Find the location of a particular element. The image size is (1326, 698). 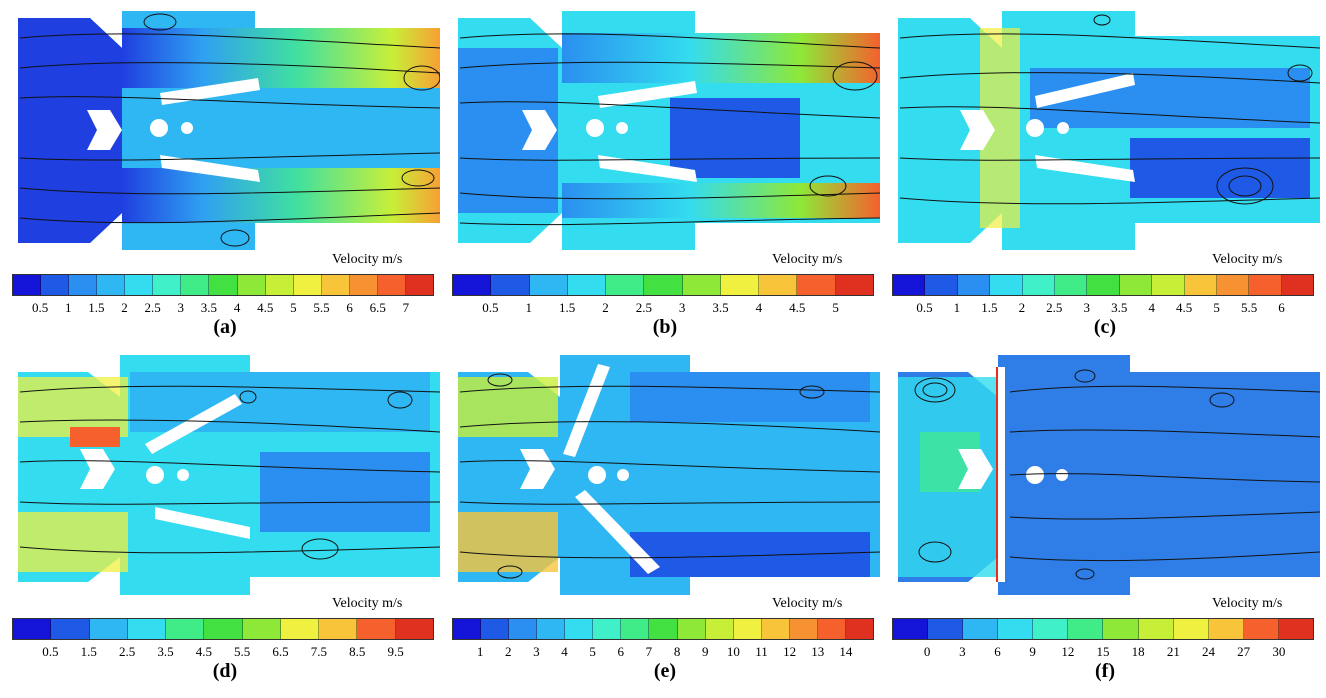

tick-label: 11 is located at coordinates (761, 651).